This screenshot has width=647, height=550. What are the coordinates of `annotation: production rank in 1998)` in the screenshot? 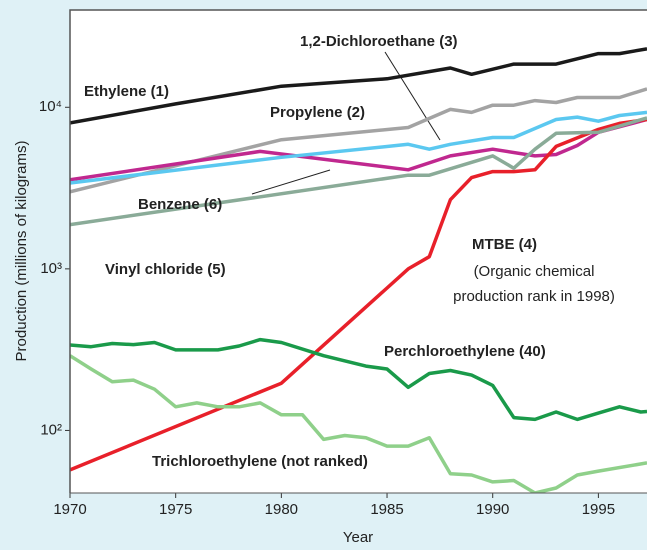 It's located at (534, 296).